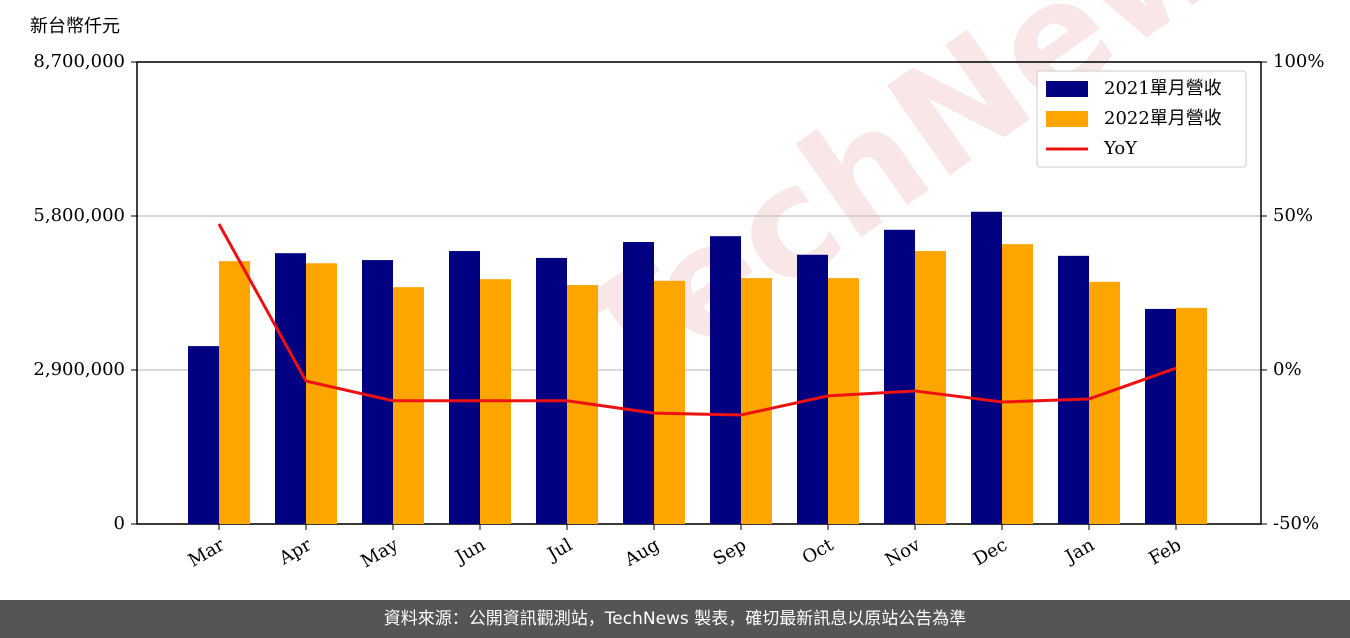 This screenshot has width=1350, height=638. I want to click on x-tick-label: Sep, so click(730, 551).